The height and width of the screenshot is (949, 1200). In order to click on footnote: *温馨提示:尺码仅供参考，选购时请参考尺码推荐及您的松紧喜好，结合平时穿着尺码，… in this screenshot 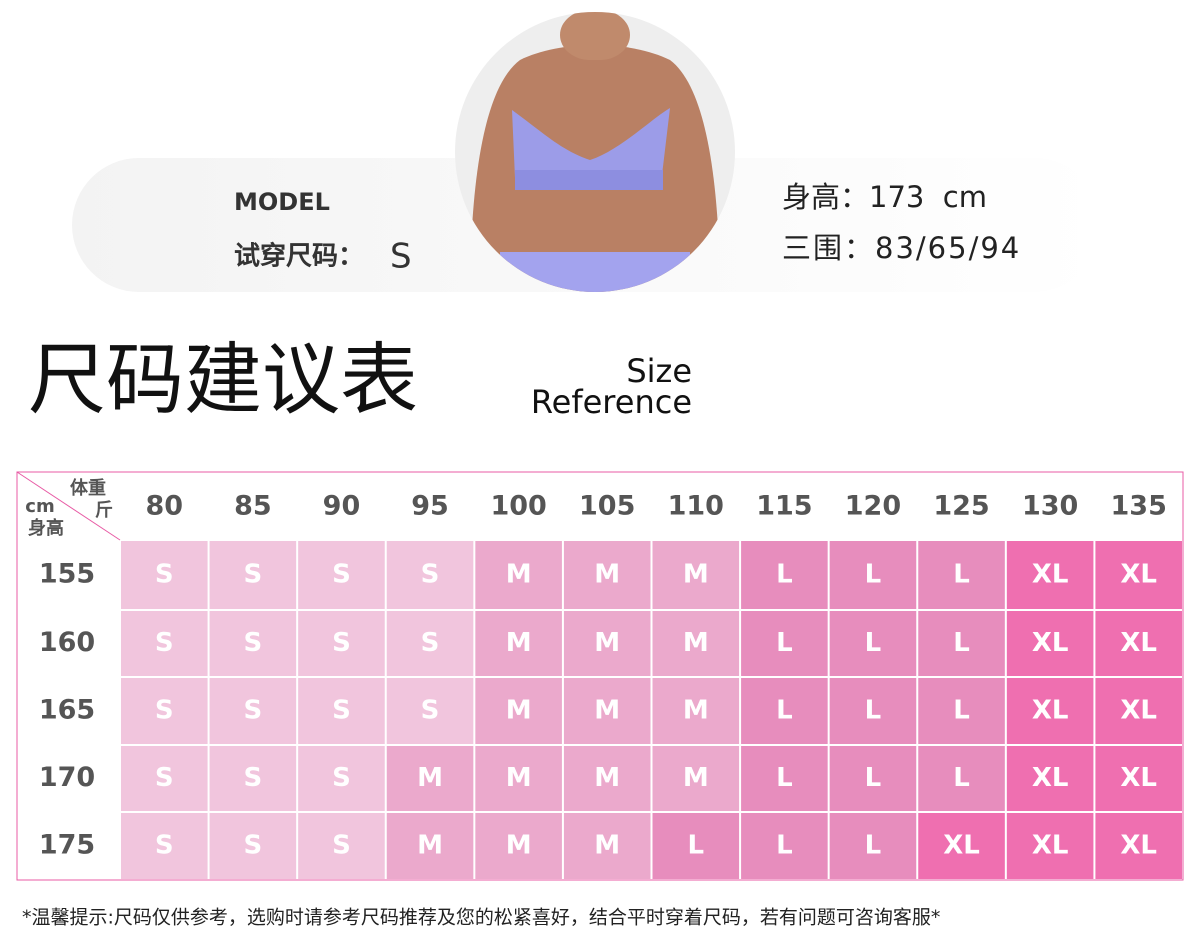, I will do `click(481, 918)`.